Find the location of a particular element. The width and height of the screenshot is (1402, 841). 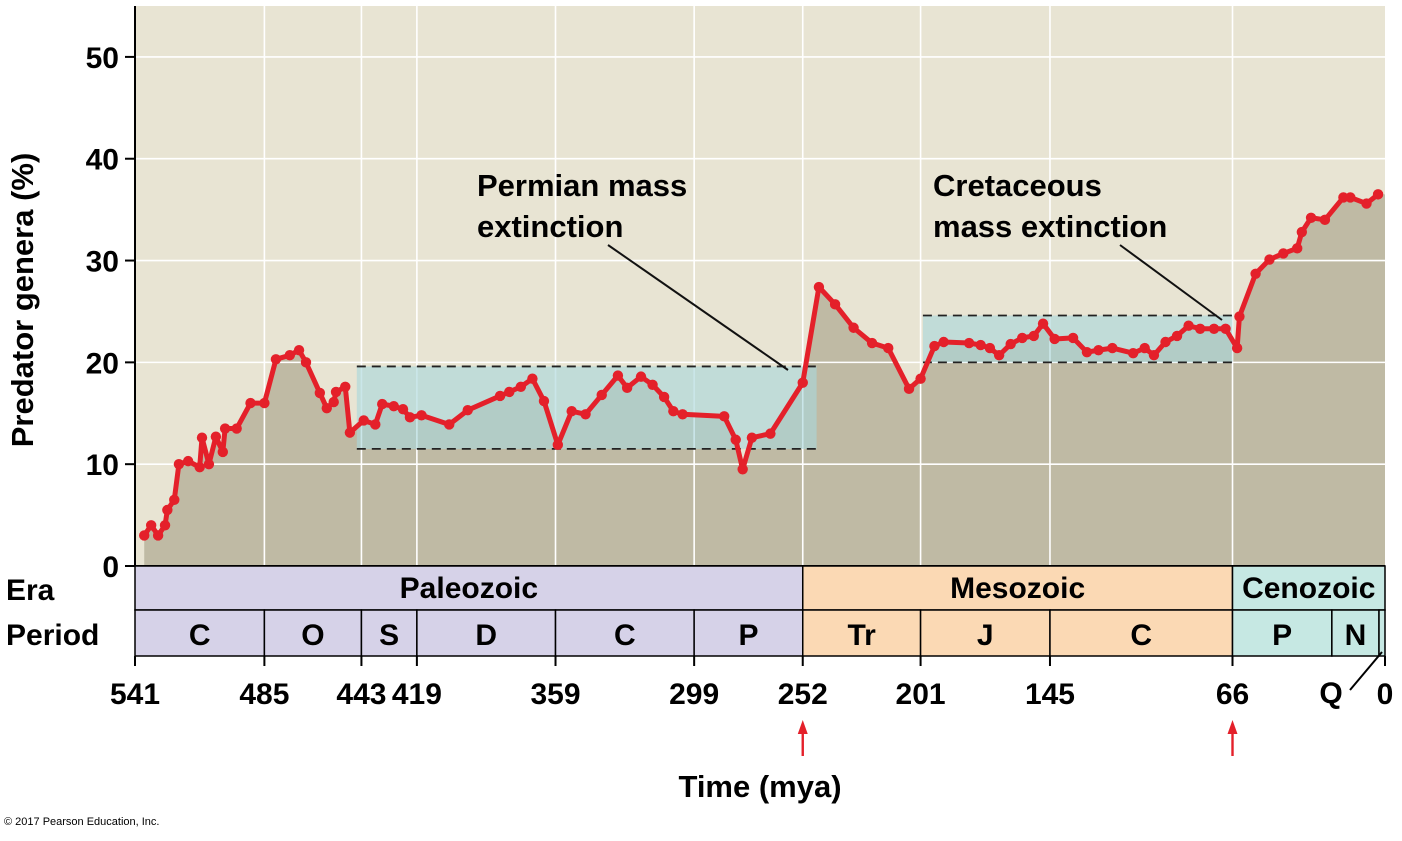

era-label-1: Mesozoic is located at coordinates (1017, 588).